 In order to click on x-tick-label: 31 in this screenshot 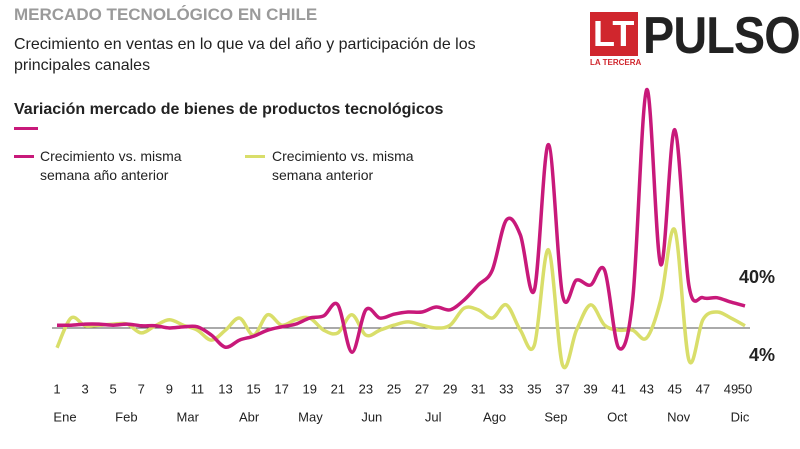, I will do `click(478, 388)`.